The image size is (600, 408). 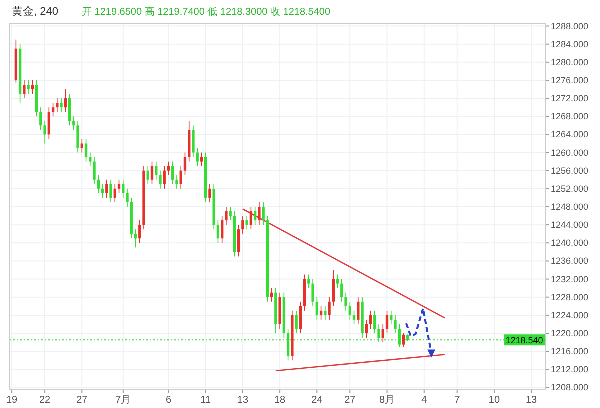 What do you see at coordinates (124, 400) in the screenshot?
I see `x-tick-label: 7月` at bounding box center [124, 400].